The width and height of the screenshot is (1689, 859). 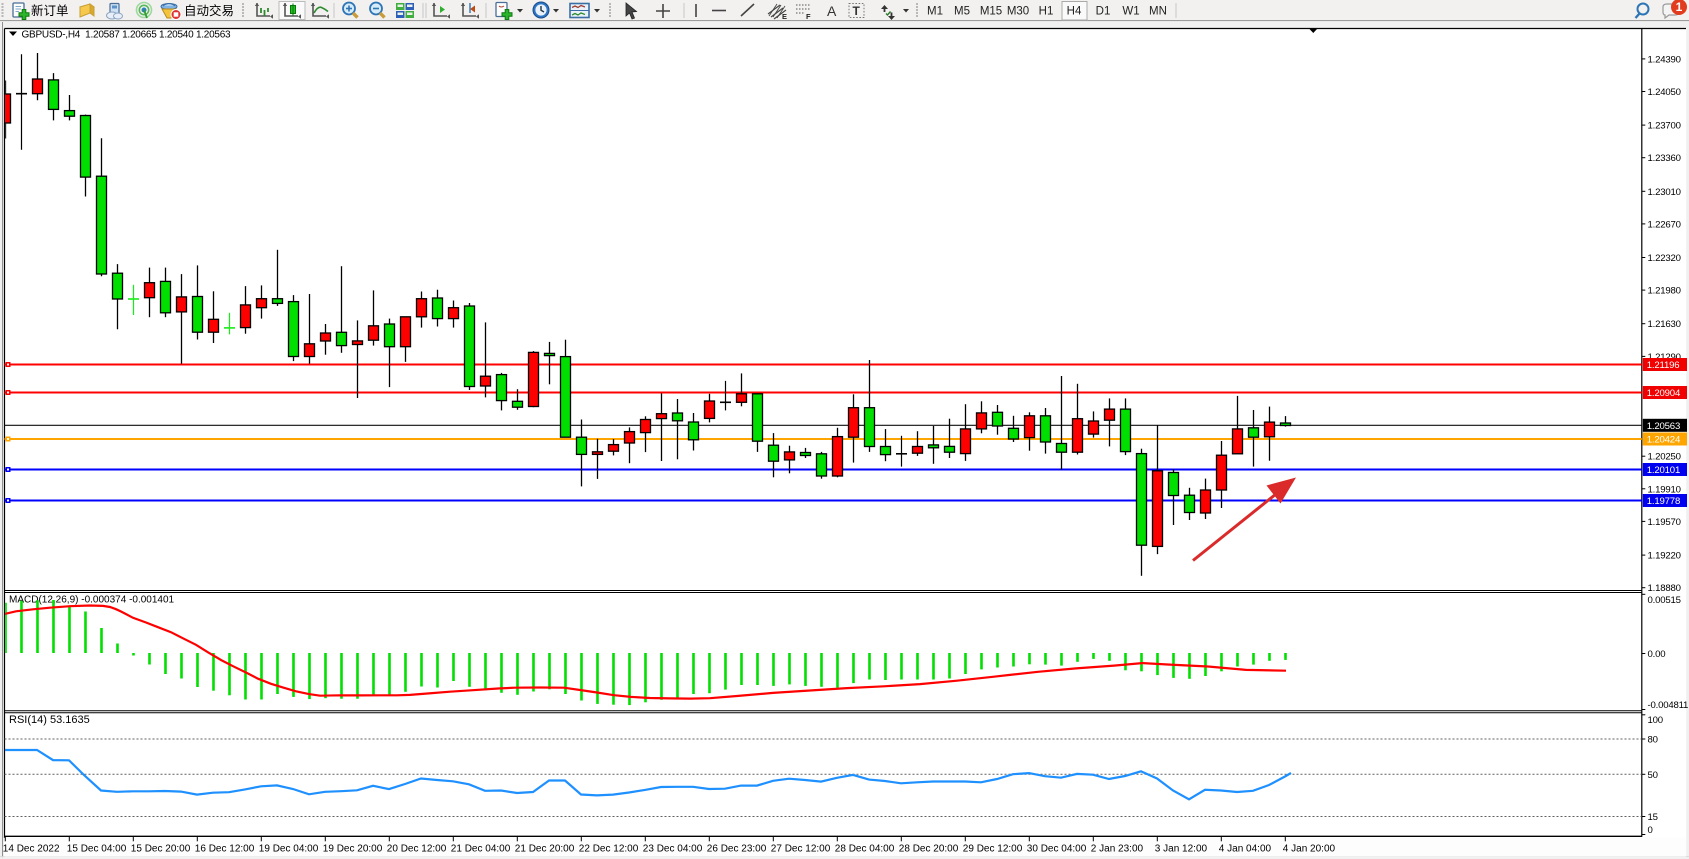 What do you see at coordinates (1653, 740) in the screenshot?
I see `svg-text: 80` at bounding box center [1653, 740].